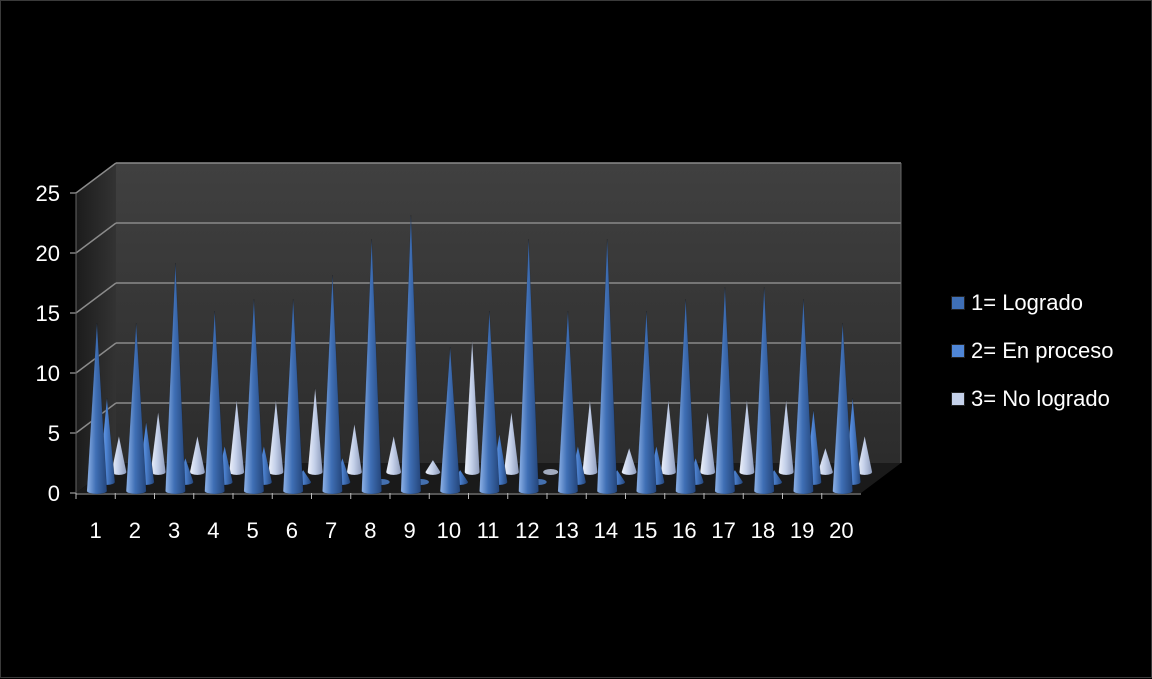  I want to click on x-tick-label: 12, so click(527, 530).